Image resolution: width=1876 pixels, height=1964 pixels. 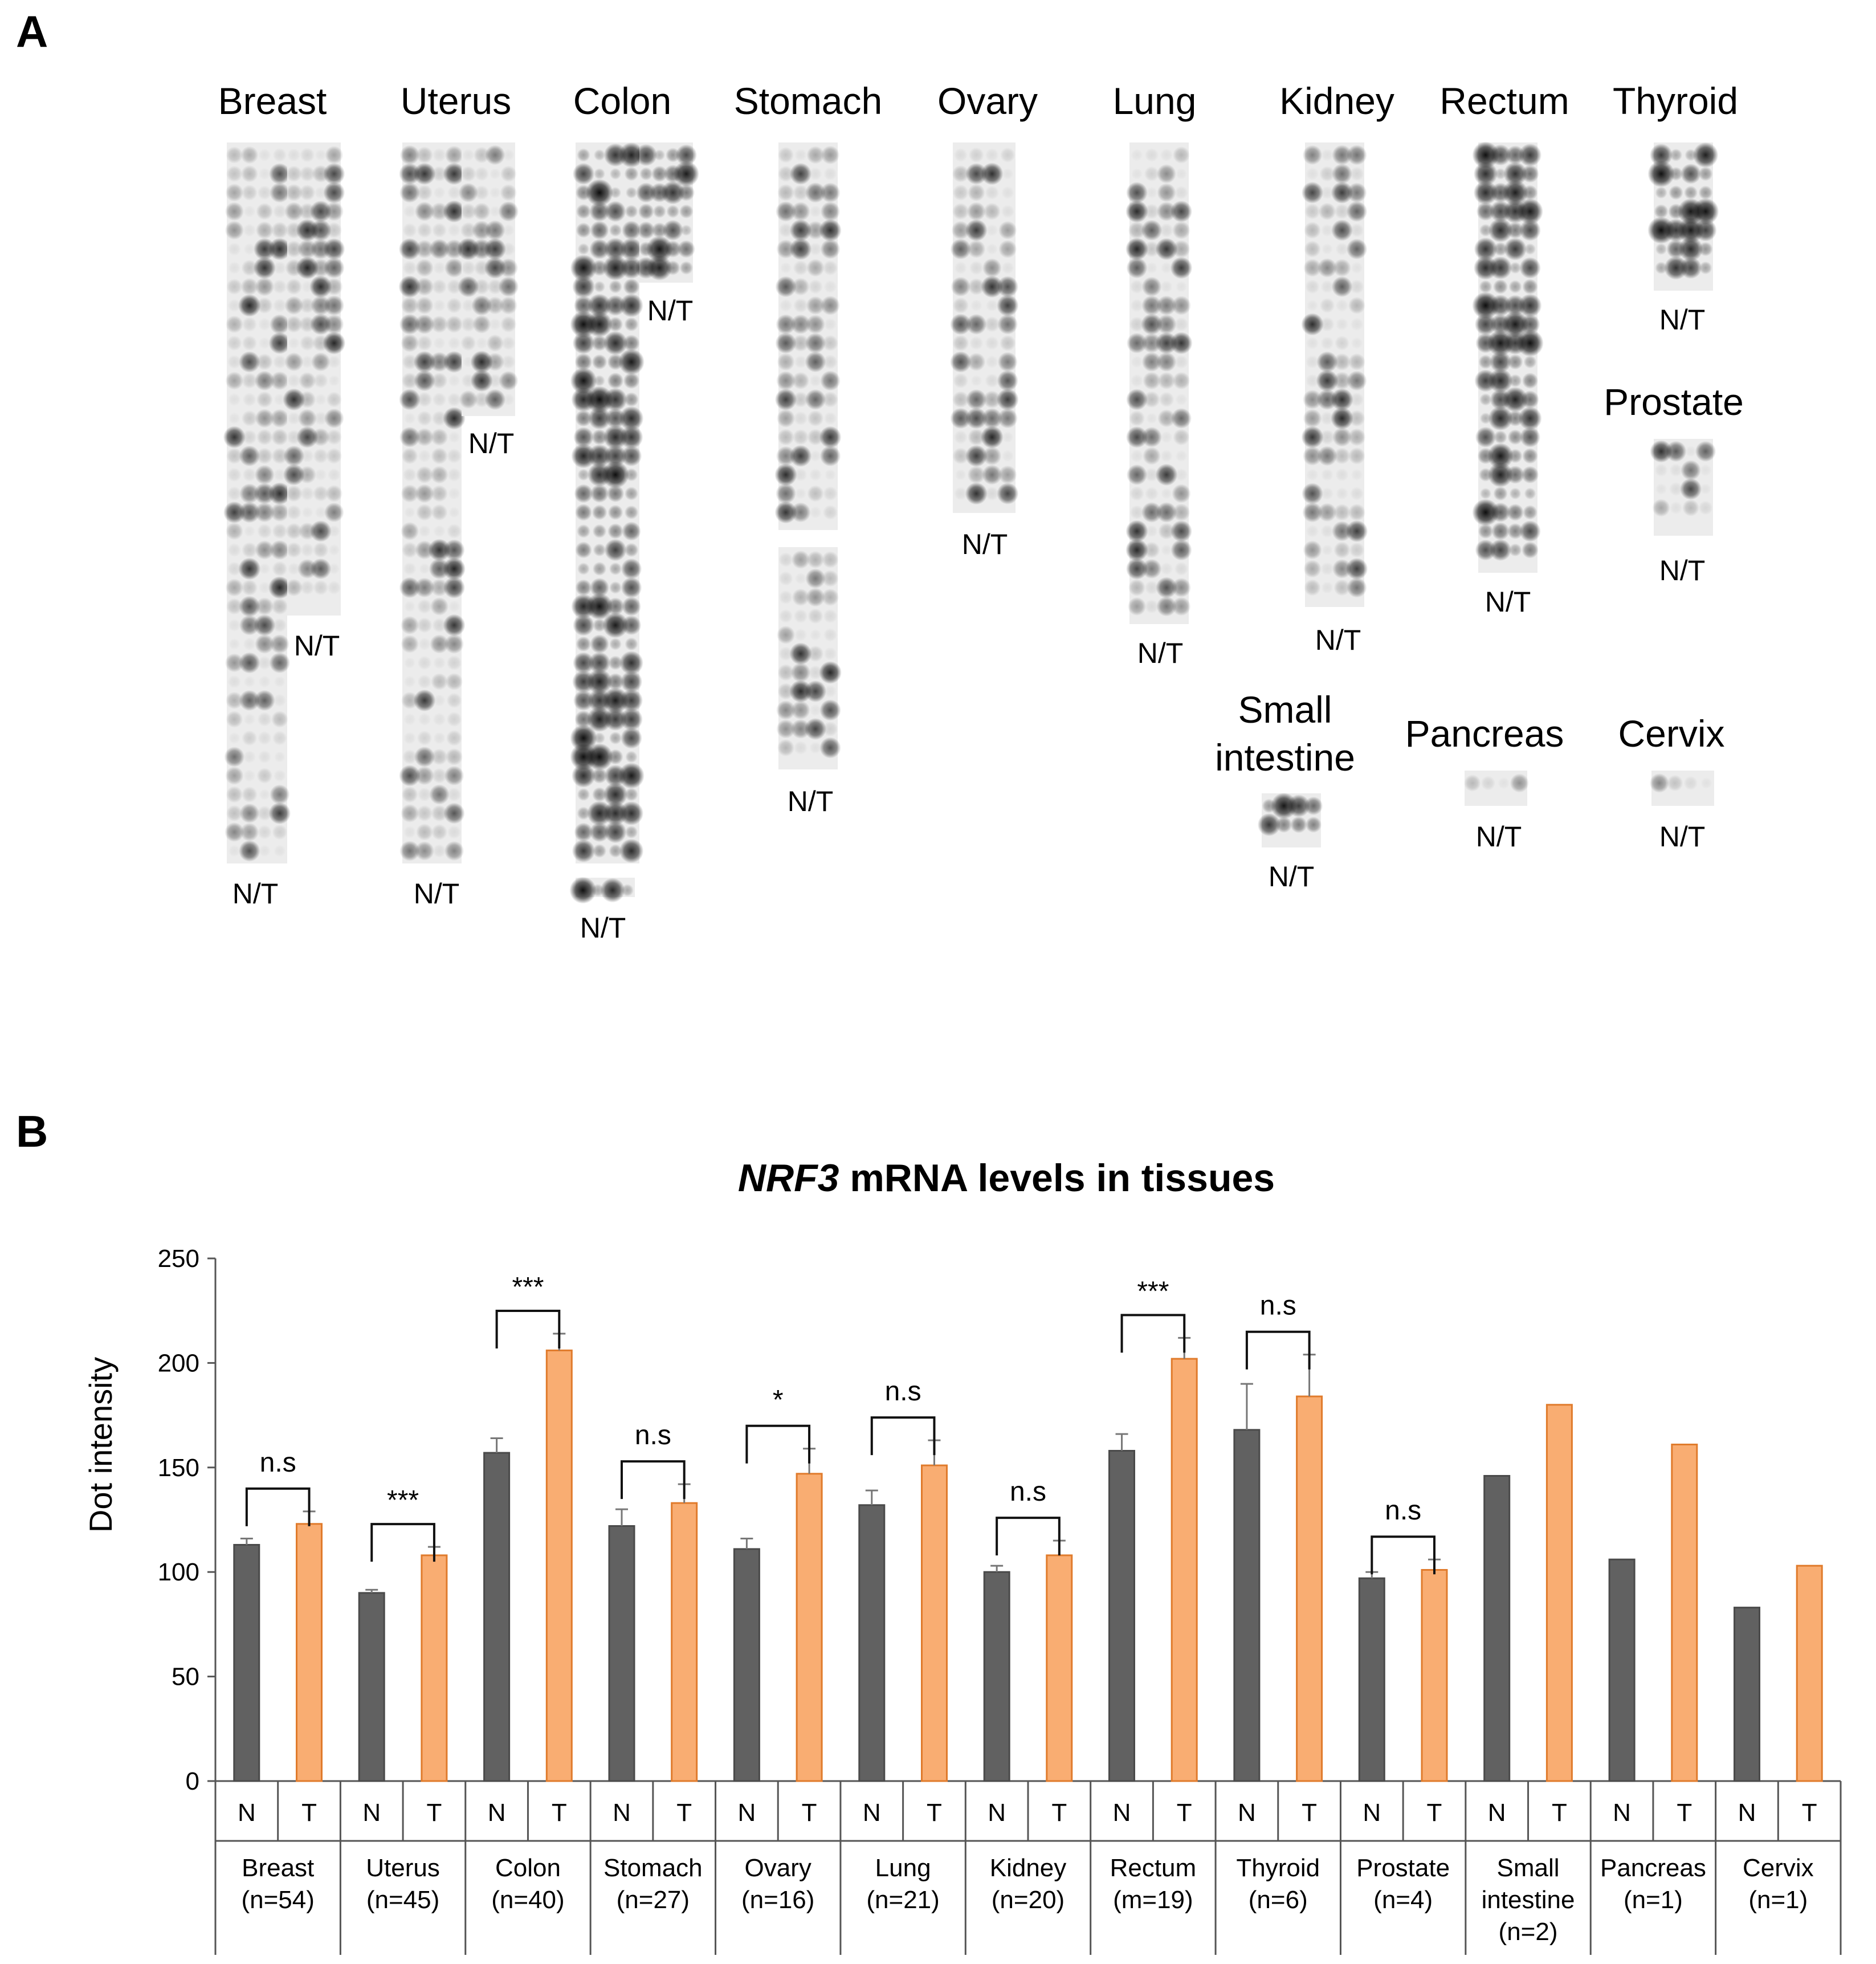 I want to click on category-label: (n=45), so click(x=402, y=1900).